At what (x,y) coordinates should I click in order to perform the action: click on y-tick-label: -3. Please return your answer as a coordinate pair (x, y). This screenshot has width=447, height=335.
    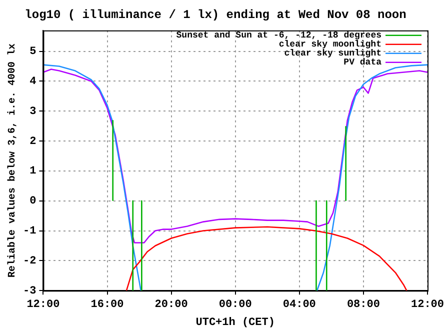
    Looking at the image, I should click on (30, 291).